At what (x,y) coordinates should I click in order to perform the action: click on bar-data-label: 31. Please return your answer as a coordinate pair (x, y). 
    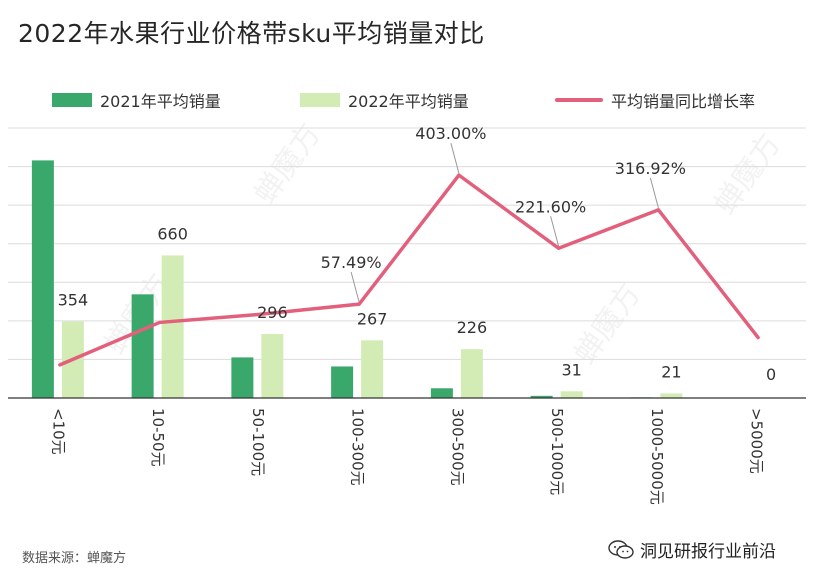
    Looking at the image, I should click on (571, 369).